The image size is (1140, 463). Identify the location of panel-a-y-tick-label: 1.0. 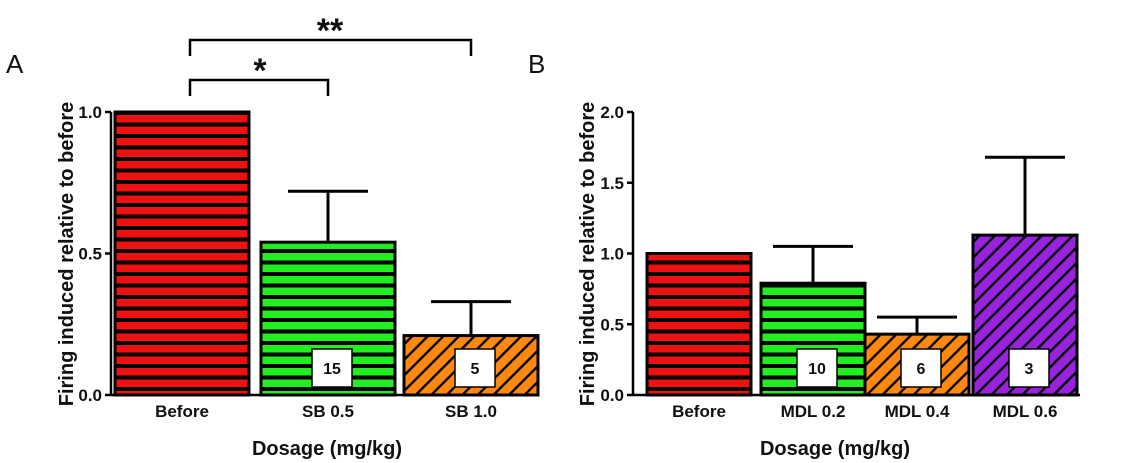
(90, 112).